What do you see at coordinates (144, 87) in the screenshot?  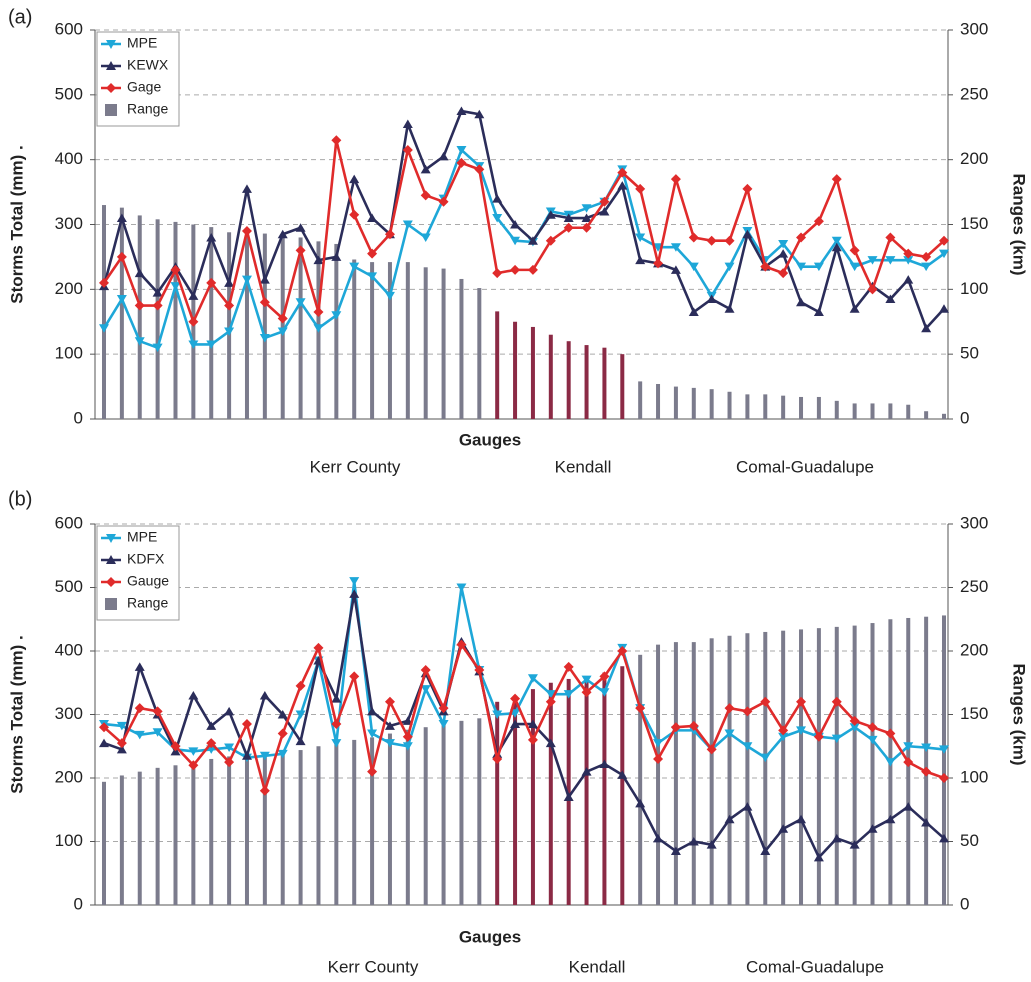 I see `legend-label: Gage` at bounding box center [144, 87].